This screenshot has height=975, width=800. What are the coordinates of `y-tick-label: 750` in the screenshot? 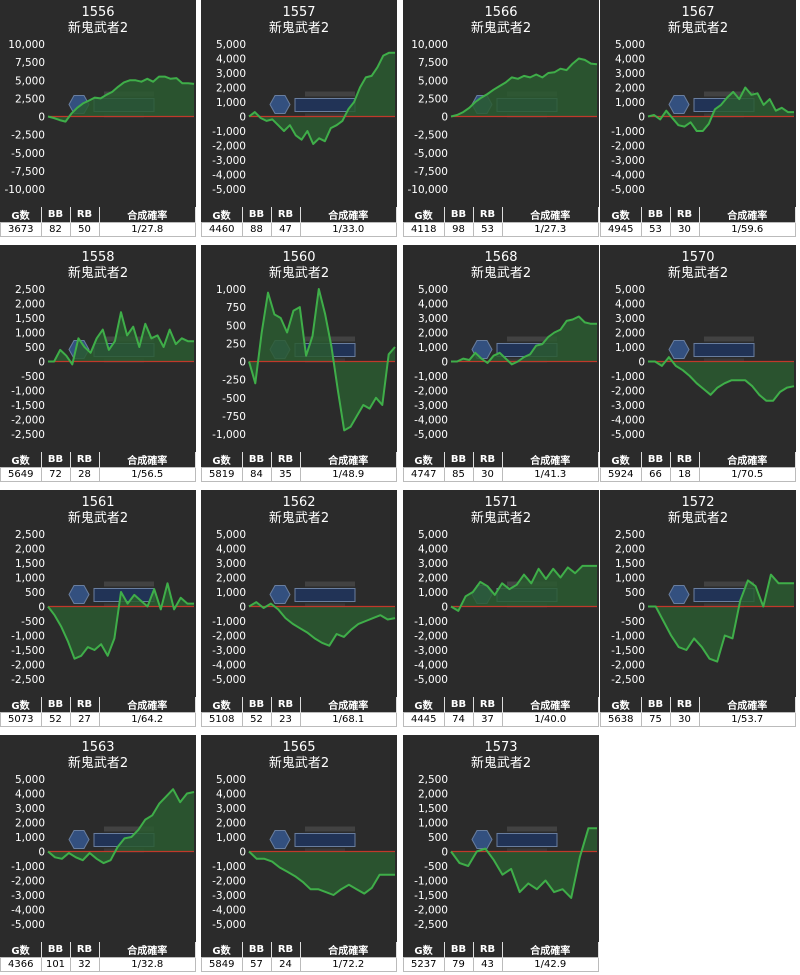 It's located at (236, 308).